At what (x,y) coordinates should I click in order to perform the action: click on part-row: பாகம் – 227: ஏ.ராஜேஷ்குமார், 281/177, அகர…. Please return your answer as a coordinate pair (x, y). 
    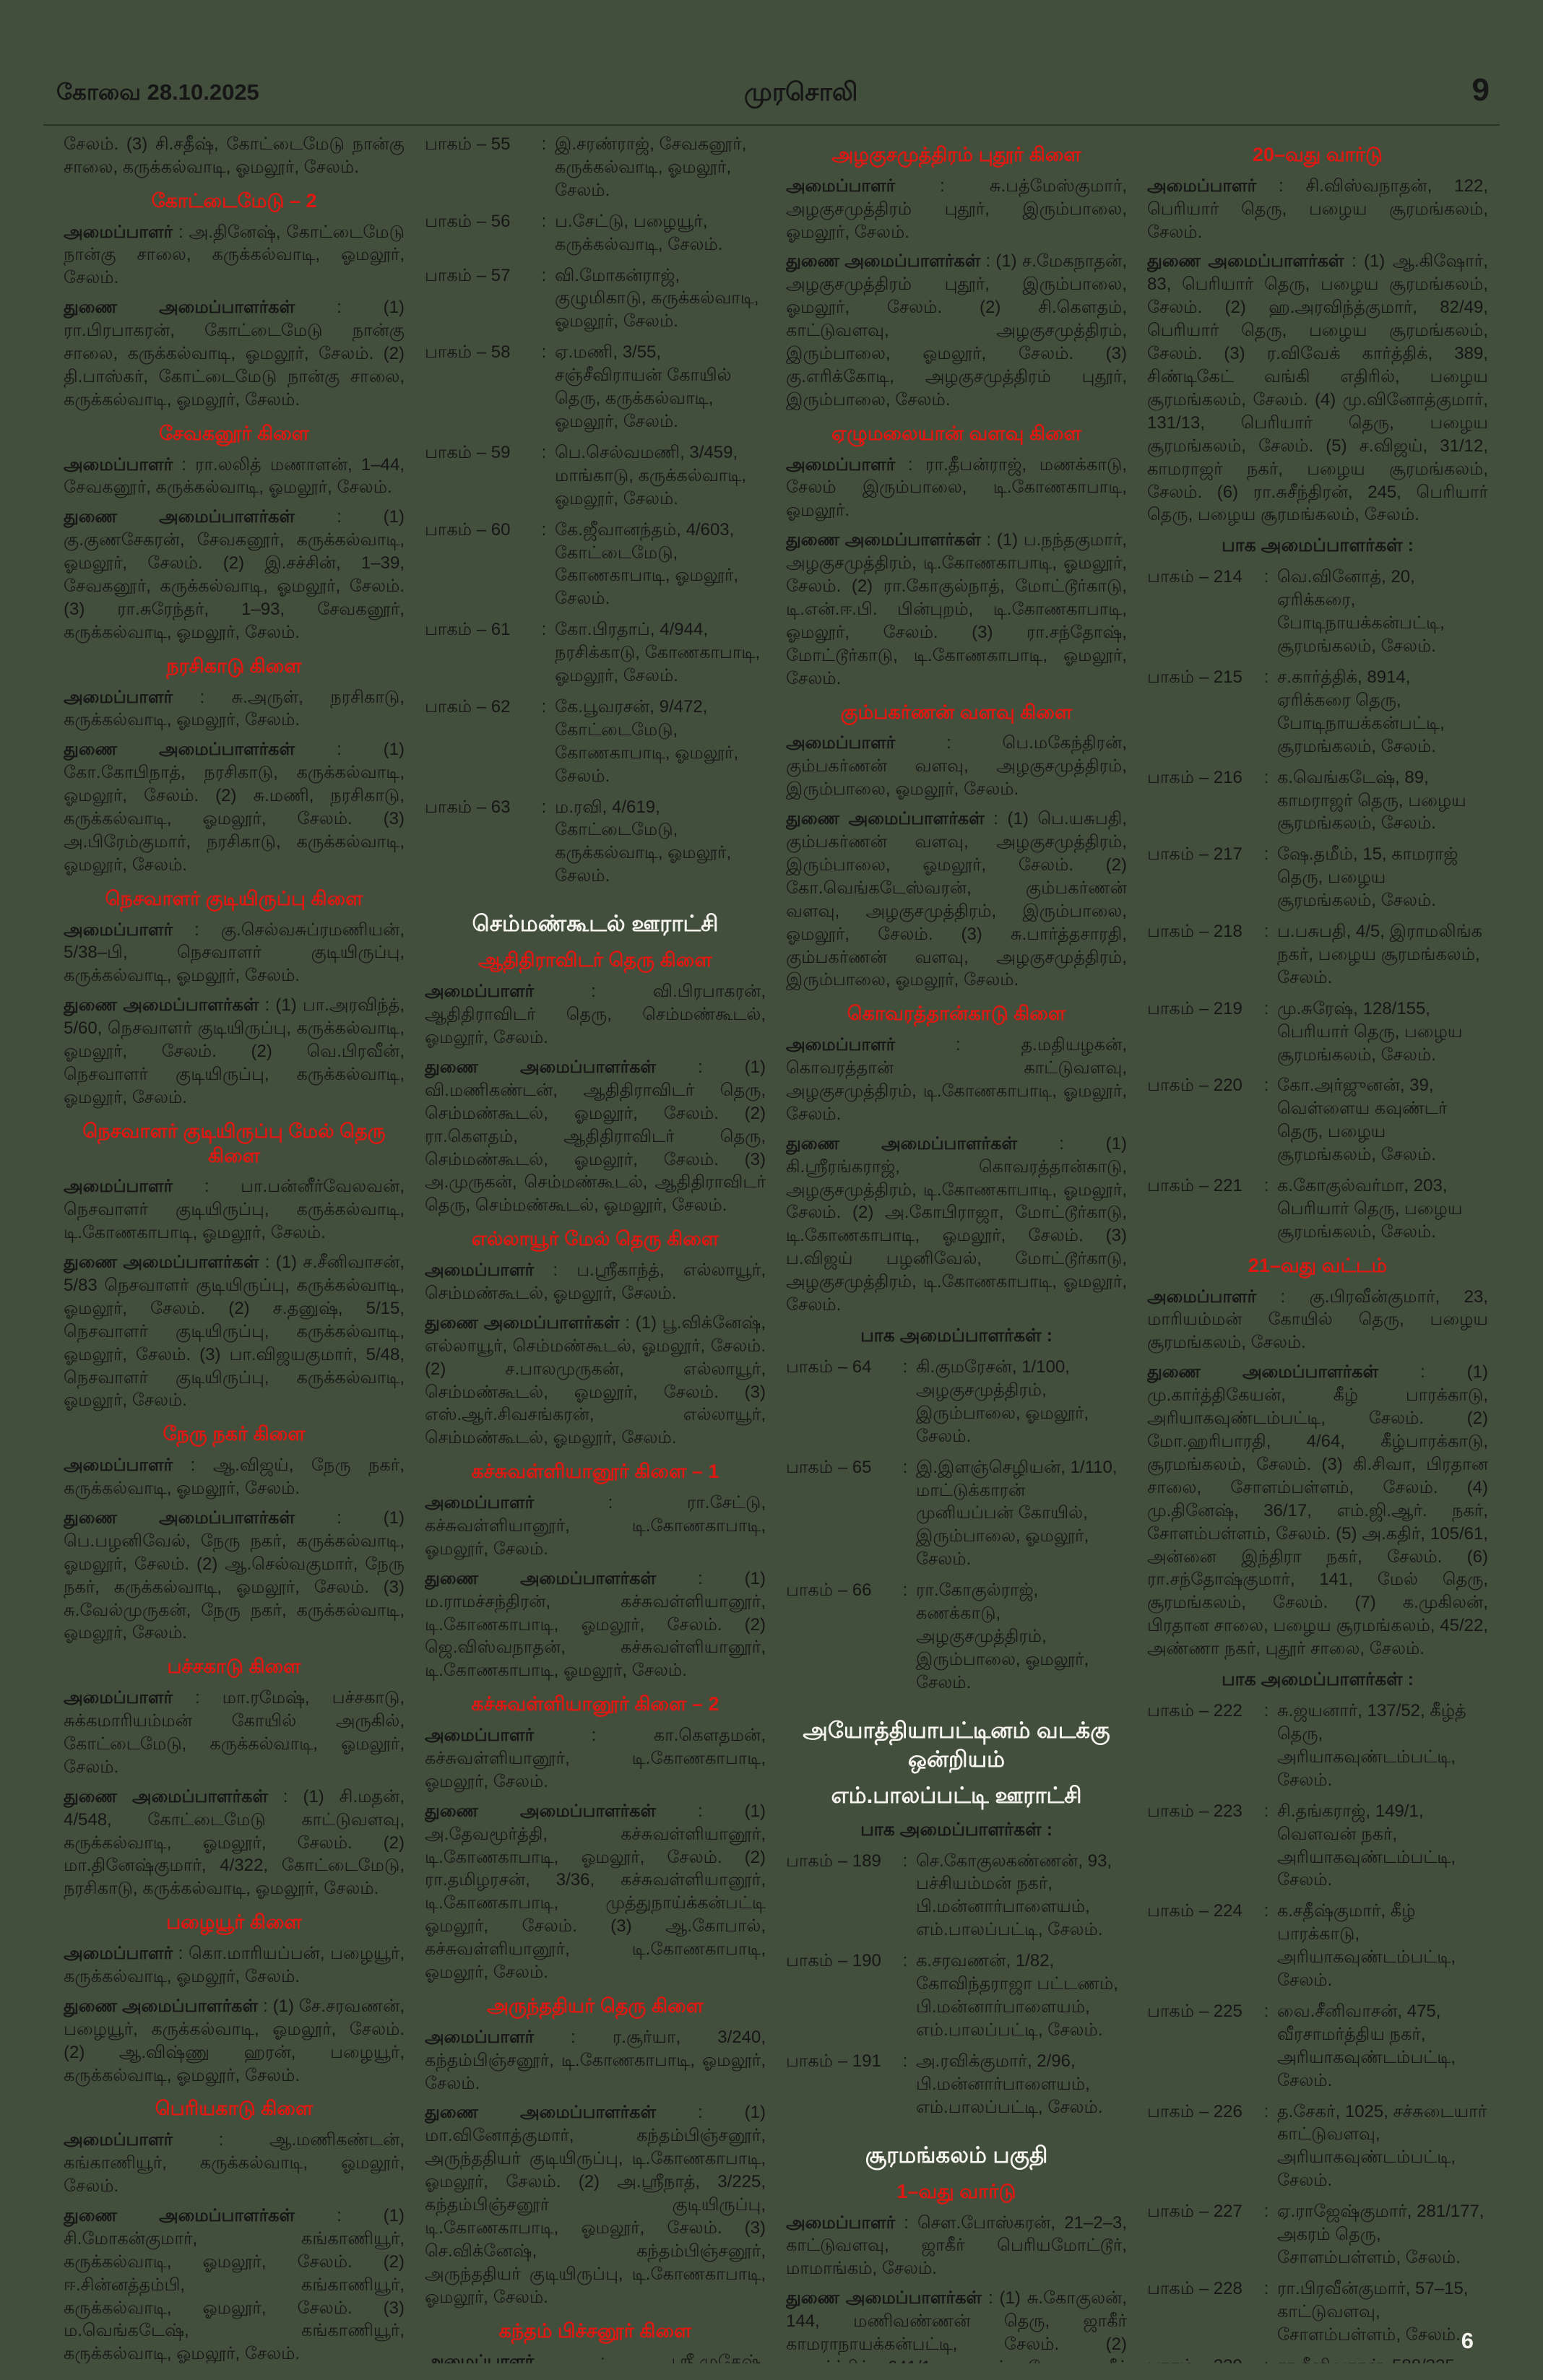
    Looking at the image, I should click on (1317, 2234).